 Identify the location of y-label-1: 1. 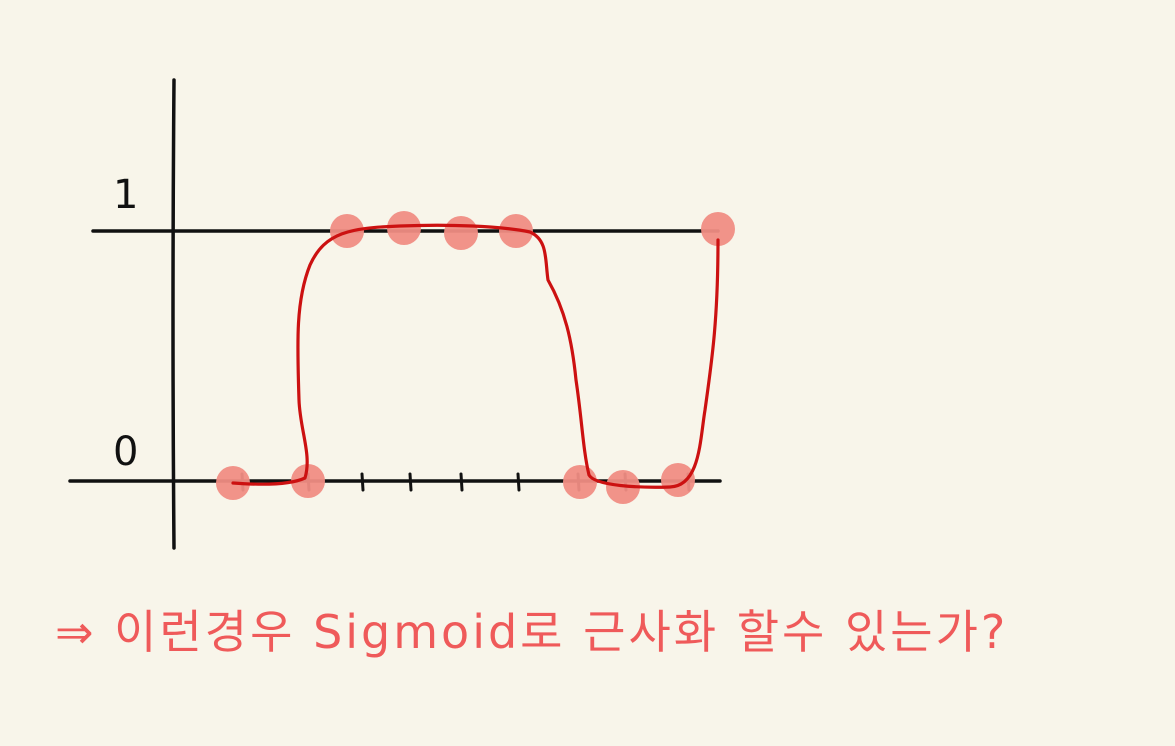
(125, 195).